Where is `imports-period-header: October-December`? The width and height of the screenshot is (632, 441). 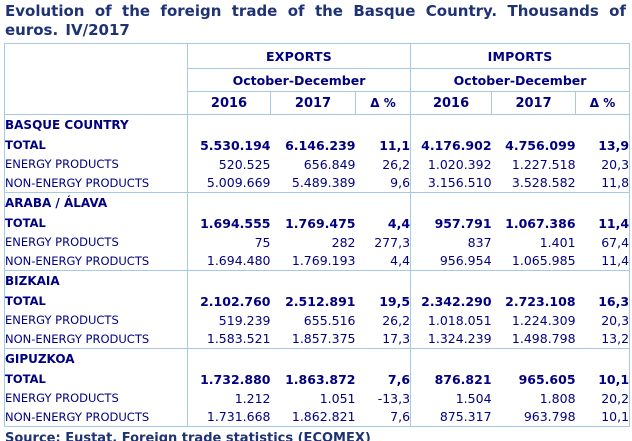
imports-period-header: October-December is located at coordinates (520, 80).